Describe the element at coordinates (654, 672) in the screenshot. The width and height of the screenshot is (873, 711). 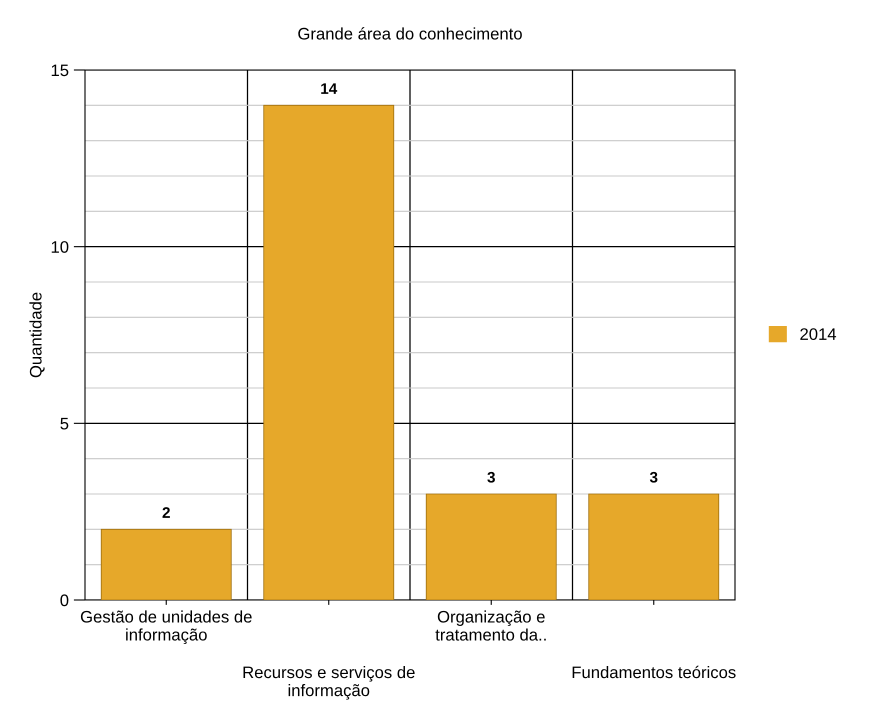
I see `x-tick-label: Fundamentos teóricos` at that location.